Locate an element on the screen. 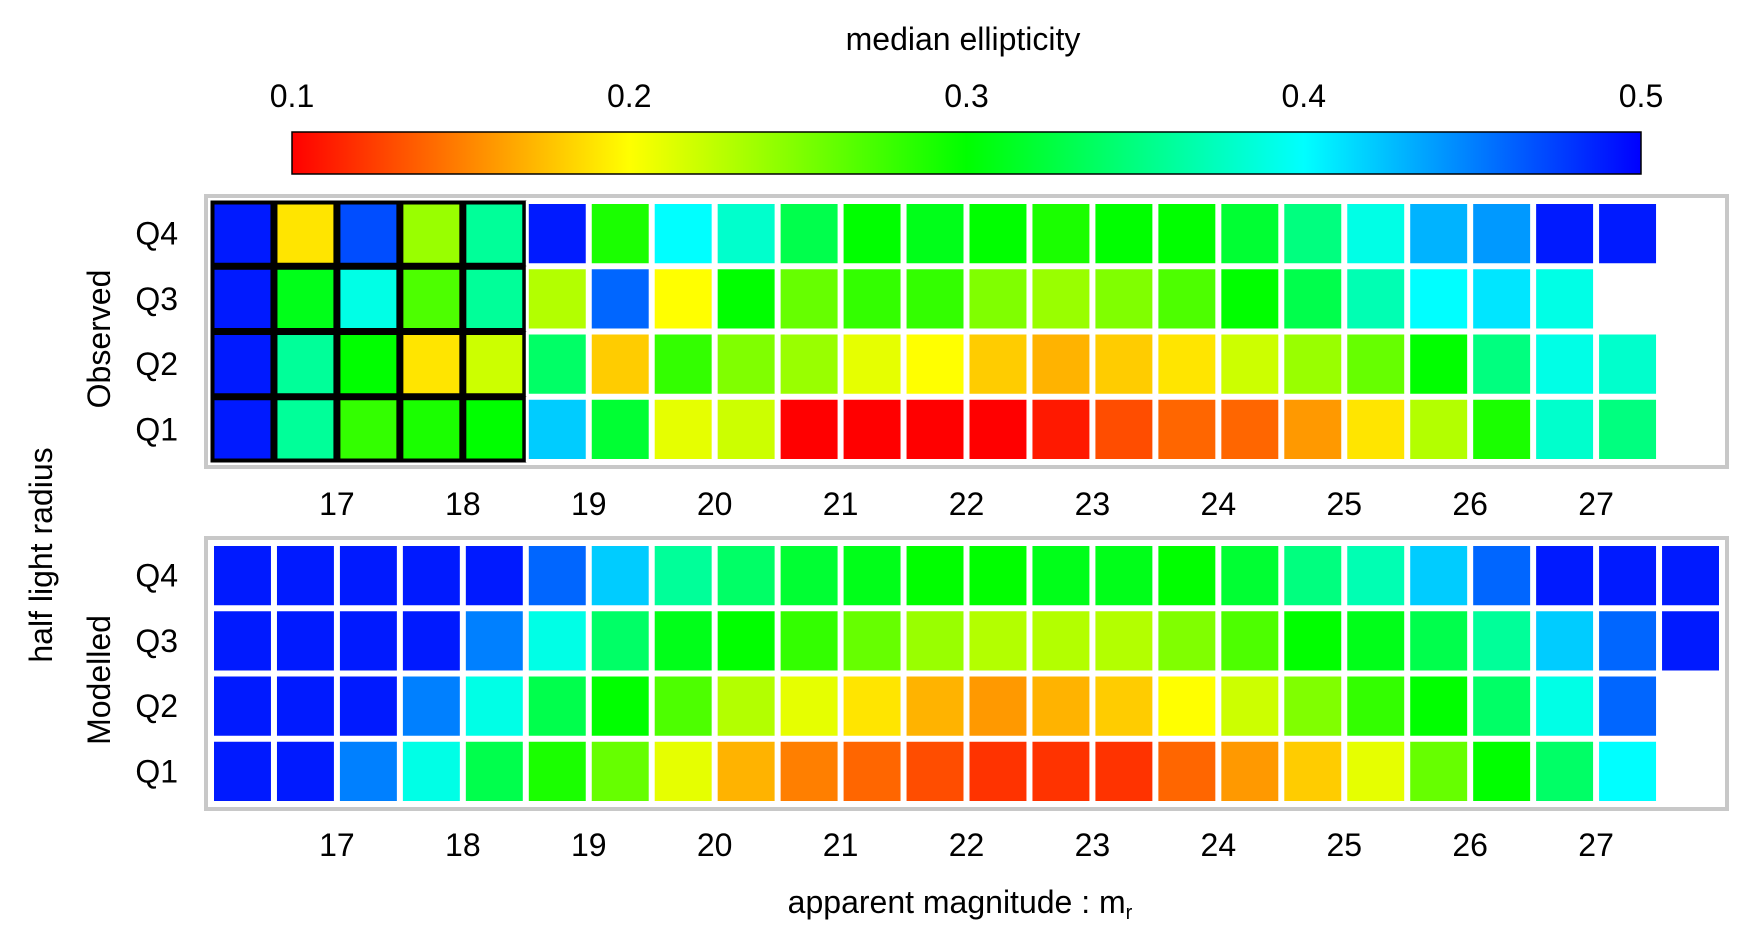 Image resolution: width=1754 pixels, height=928 pixels. colorbar: median ellipticity 0.1 0.2 0.3 0.4 0.5 is located at coordinates (966, 98).